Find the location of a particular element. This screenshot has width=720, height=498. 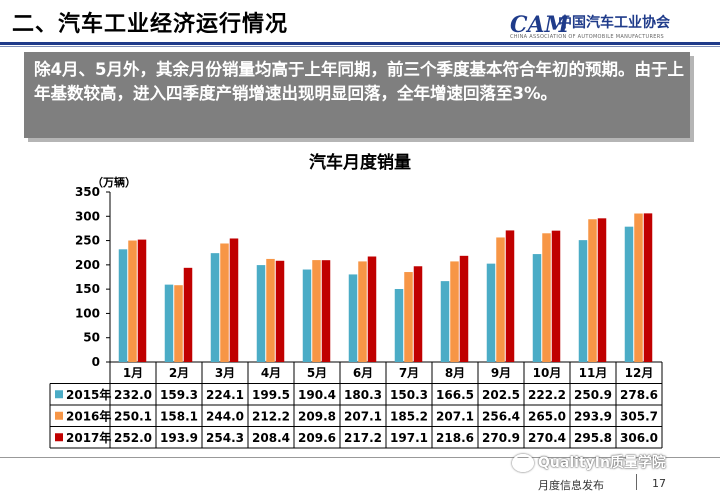

bar-2017年-1月 is located at coordinates (142, 300).